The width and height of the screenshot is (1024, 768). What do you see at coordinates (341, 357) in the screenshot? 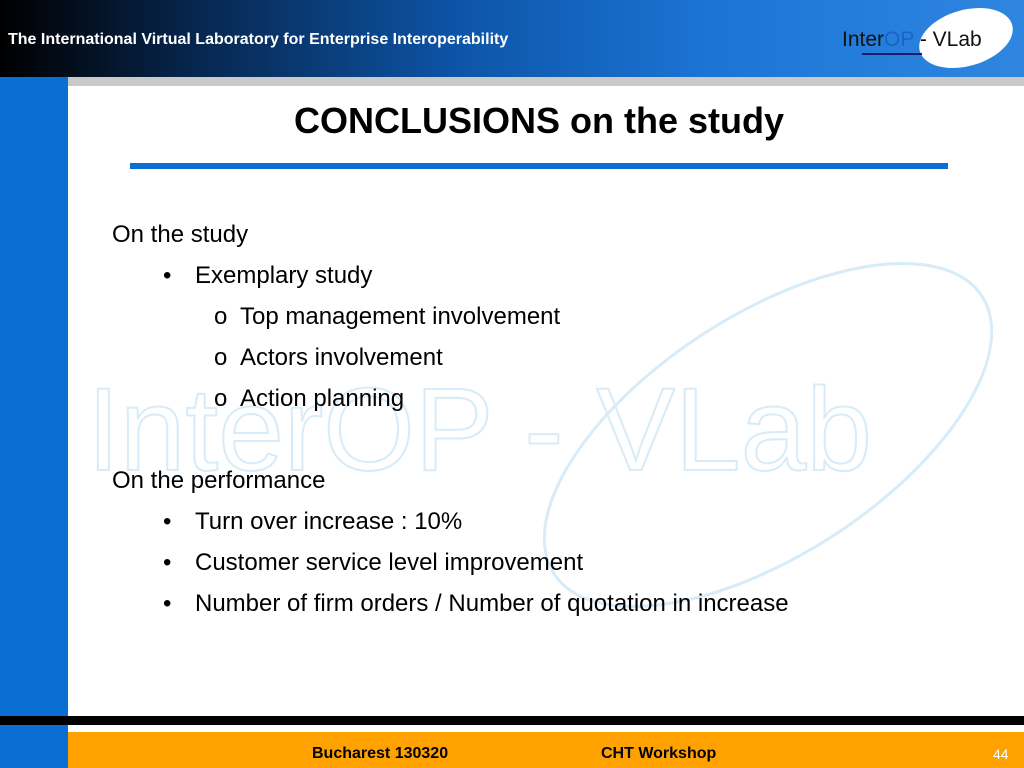
I see `subbullet-item: Actors involvement` at bounding box center [341, 357].